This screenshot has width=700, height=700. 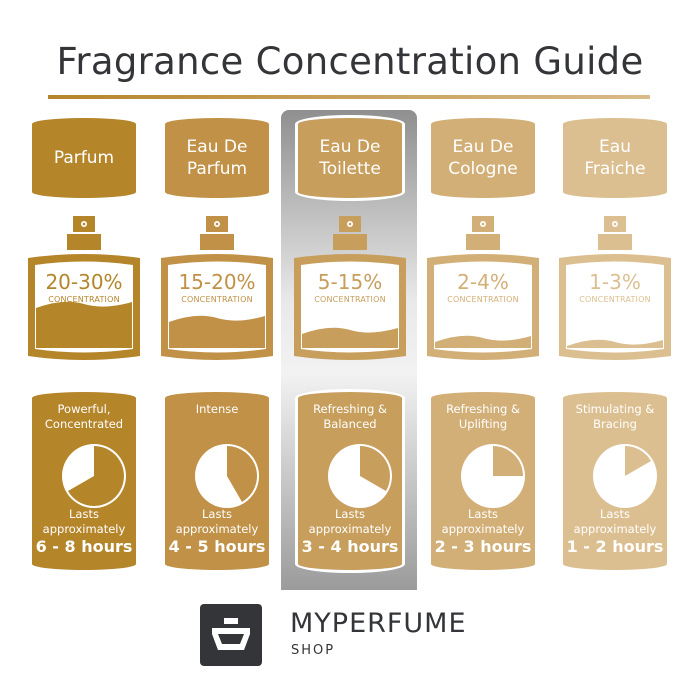 I want to click on type-label: Parfum, so click(x=84, y=158).